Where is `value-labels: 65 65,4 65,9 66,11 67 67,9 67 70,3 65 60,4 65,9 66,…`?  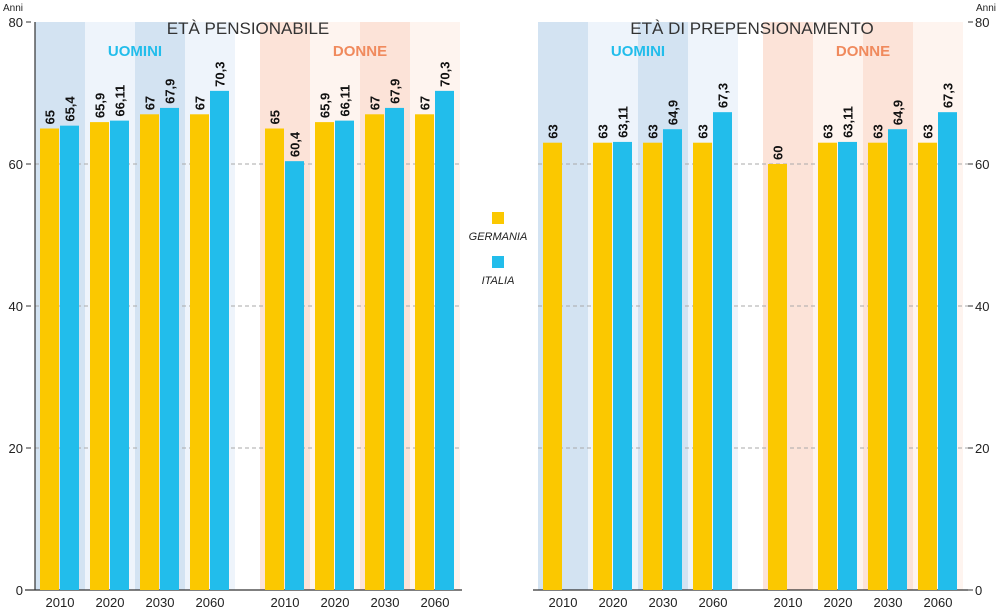
value-labels: 65 65,4 65,9 66,11 67 67,9 67 70,3 65 60,4 65,9 66,… is located at coordinates (499, 111).